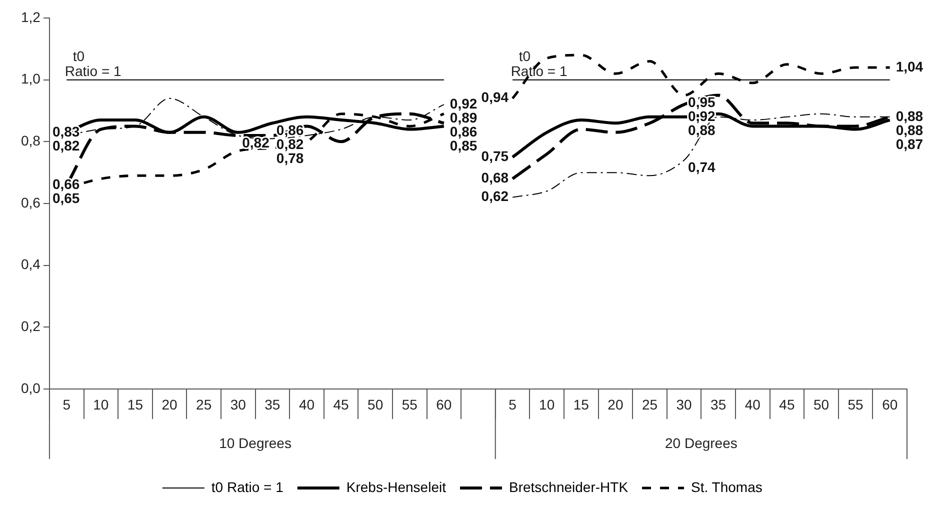  I want to click on data-label: 0,62, so click(495, 196).